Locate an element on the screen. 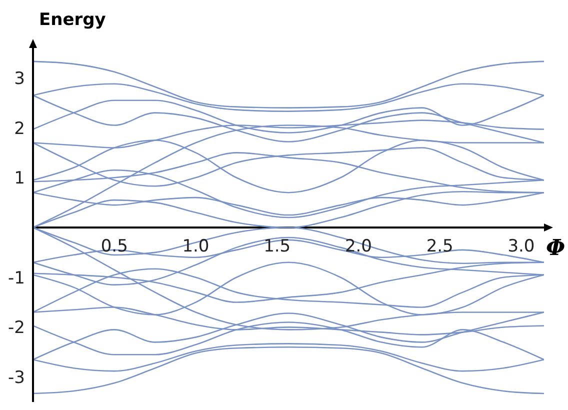  y-tick-label: -3 is located at coordinates (16, 378).